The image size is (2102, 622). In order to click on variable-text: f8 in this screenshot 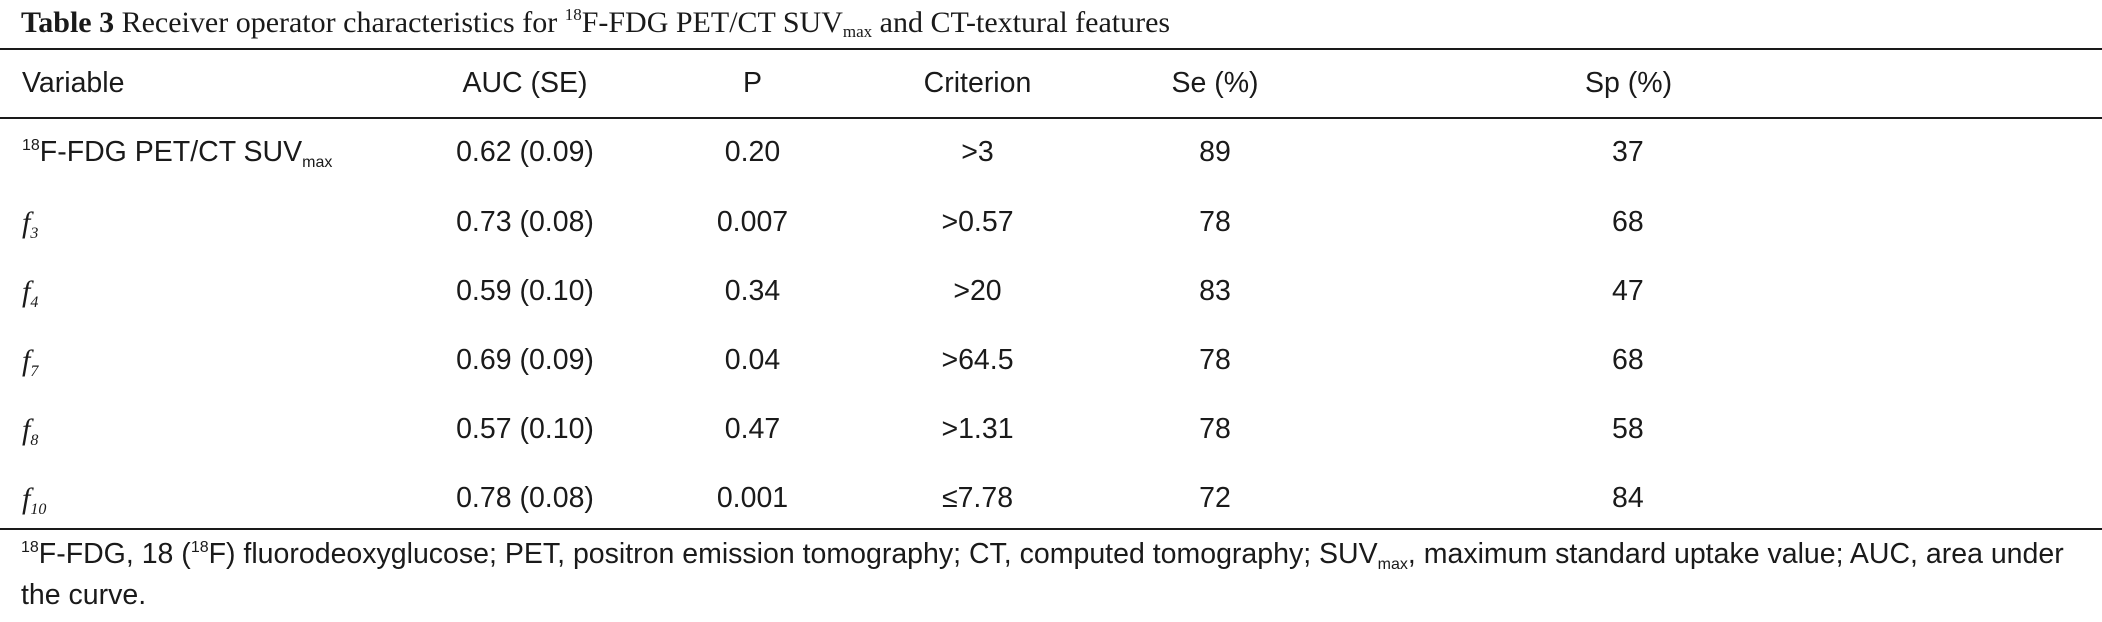, I will do `click(30, 430)`.